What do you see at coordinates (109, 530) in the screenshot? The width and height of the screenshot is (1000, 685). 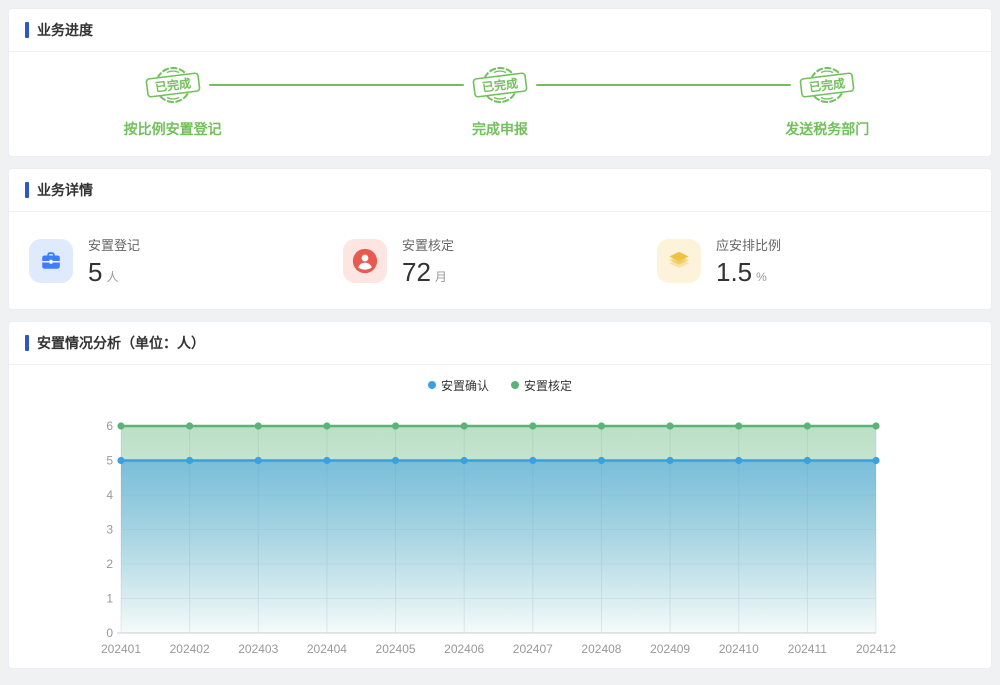 I see `svg-text: 3` at bounding box center [109, 530].